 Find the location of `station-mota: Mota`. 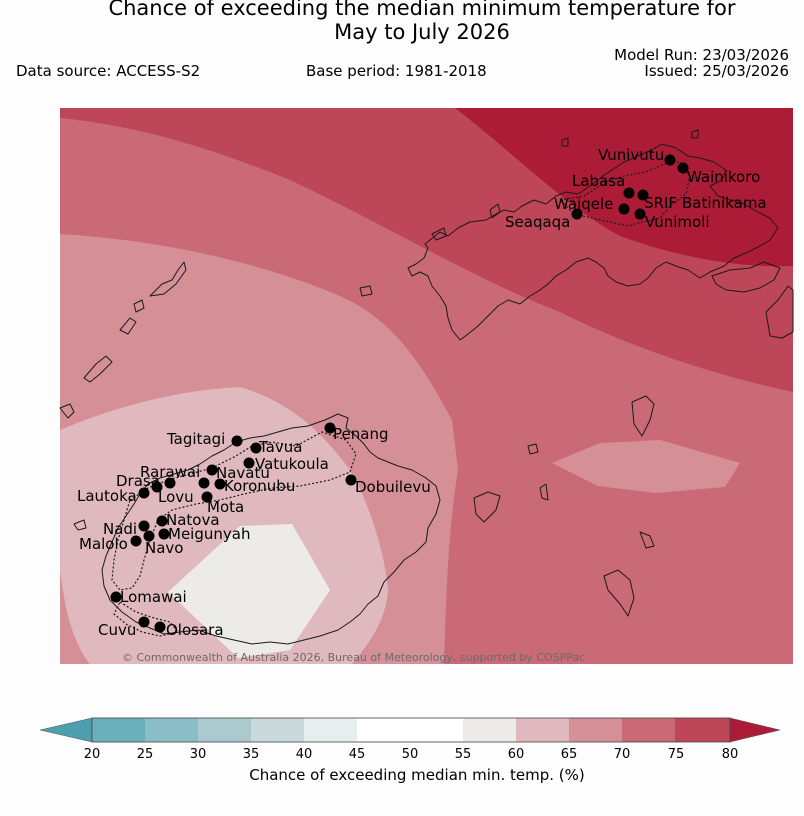

station-mota: Mota is located at coordinates (222, 503).